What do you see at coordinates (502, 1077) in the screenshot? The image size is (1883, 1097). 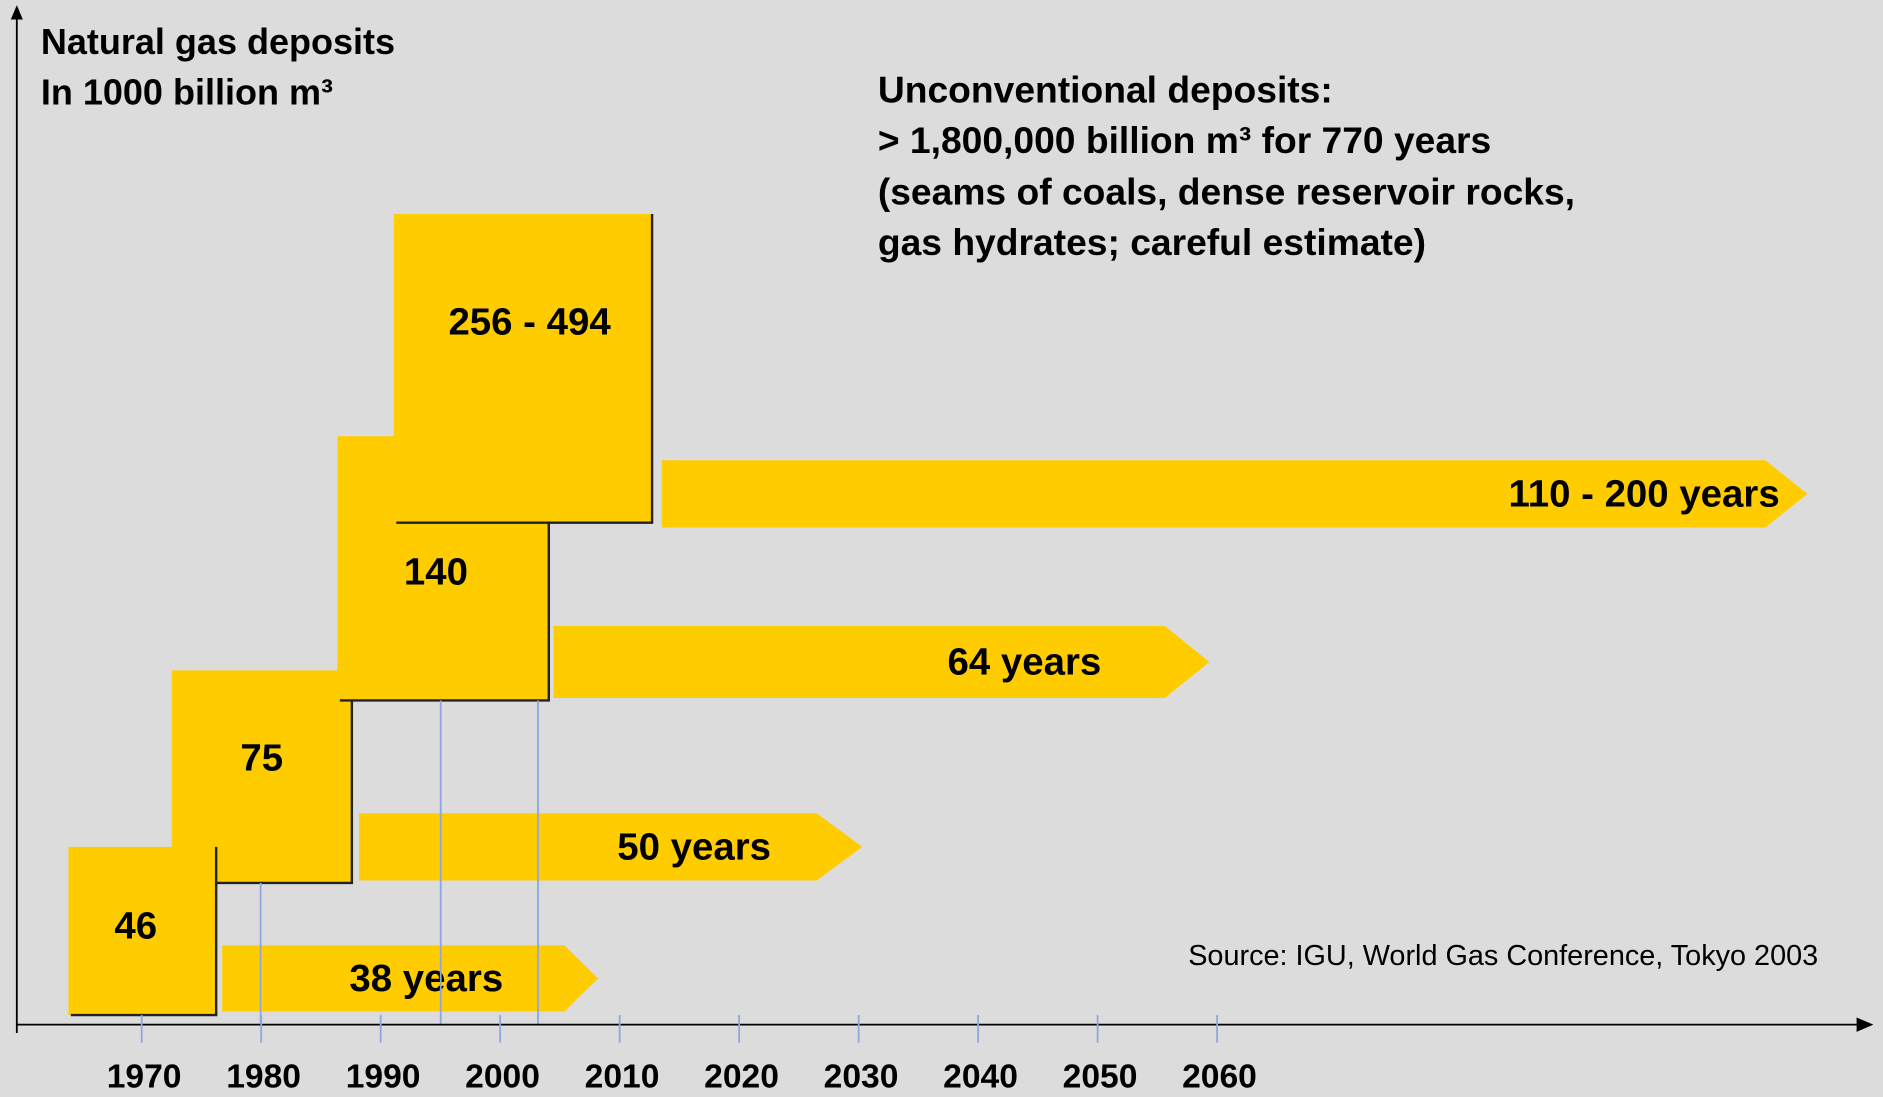 I see `x-tick-label: 2000` at bounding box center [502, 1077].